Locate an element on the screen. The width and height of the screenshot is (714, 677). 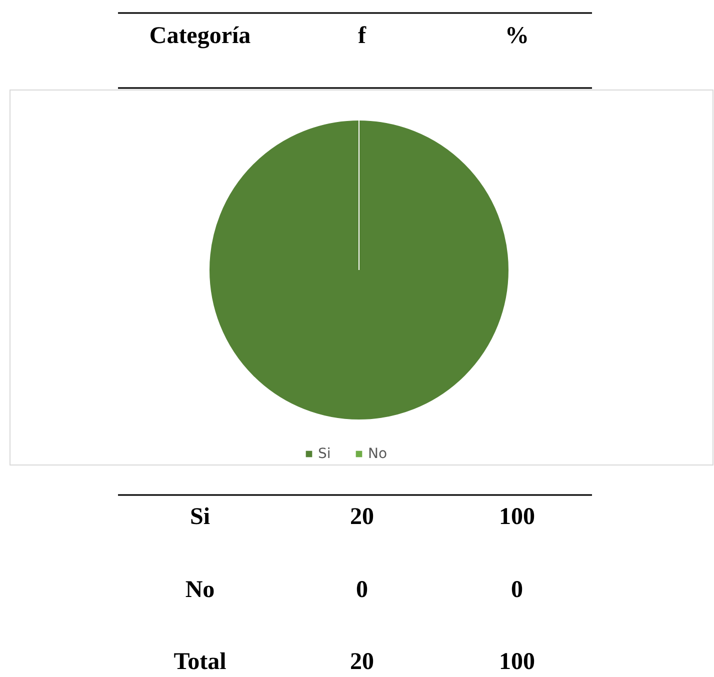
slice-label: Si is located at coordinates (200, 517).